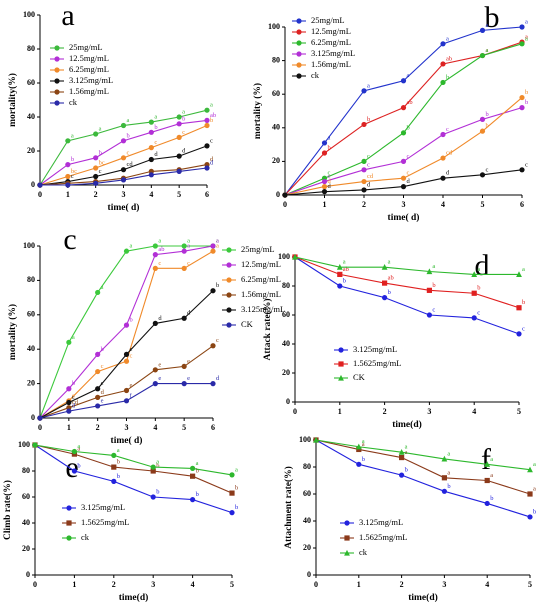 Image resolution: width=550 pixels, height=608 pixels. What do you see at coordinates (69, 239) in the screenshot?
I see `panel-letter: c` at bounding box center [69, 239].